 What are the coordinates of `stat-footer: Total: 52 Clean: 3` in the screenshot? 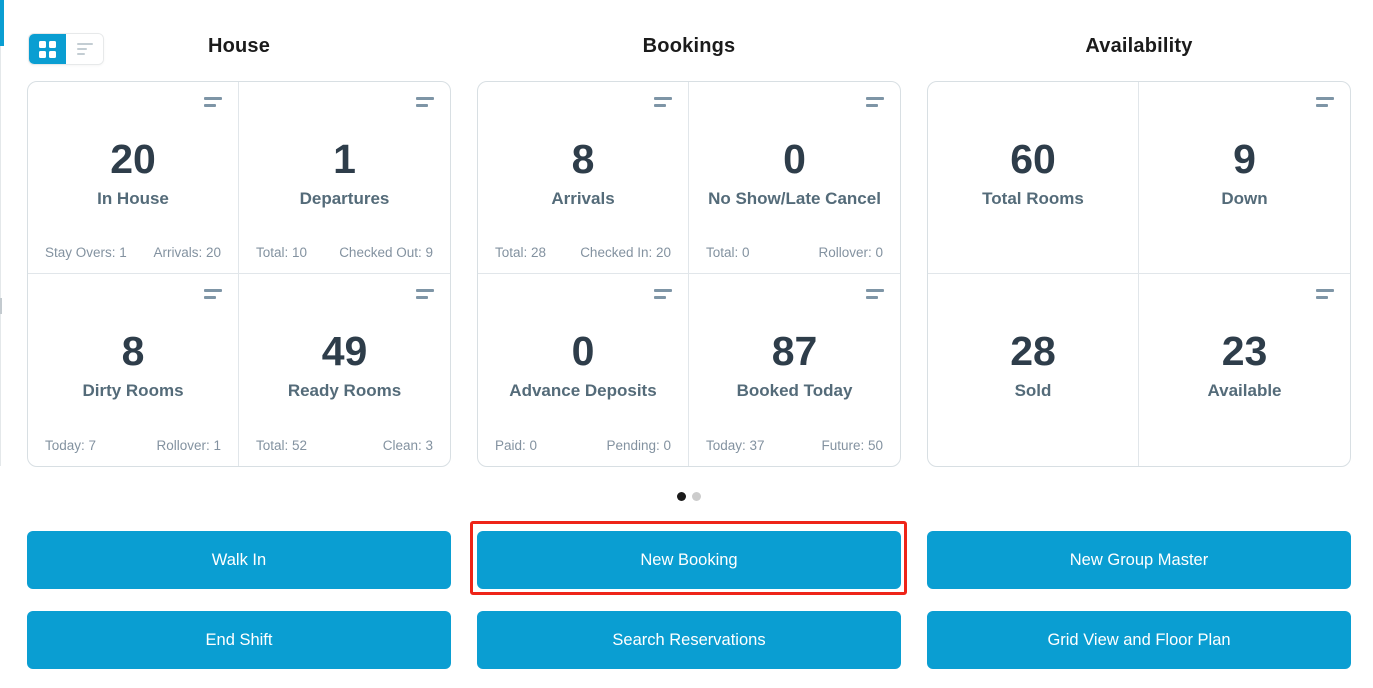 It's located at (344, 445).